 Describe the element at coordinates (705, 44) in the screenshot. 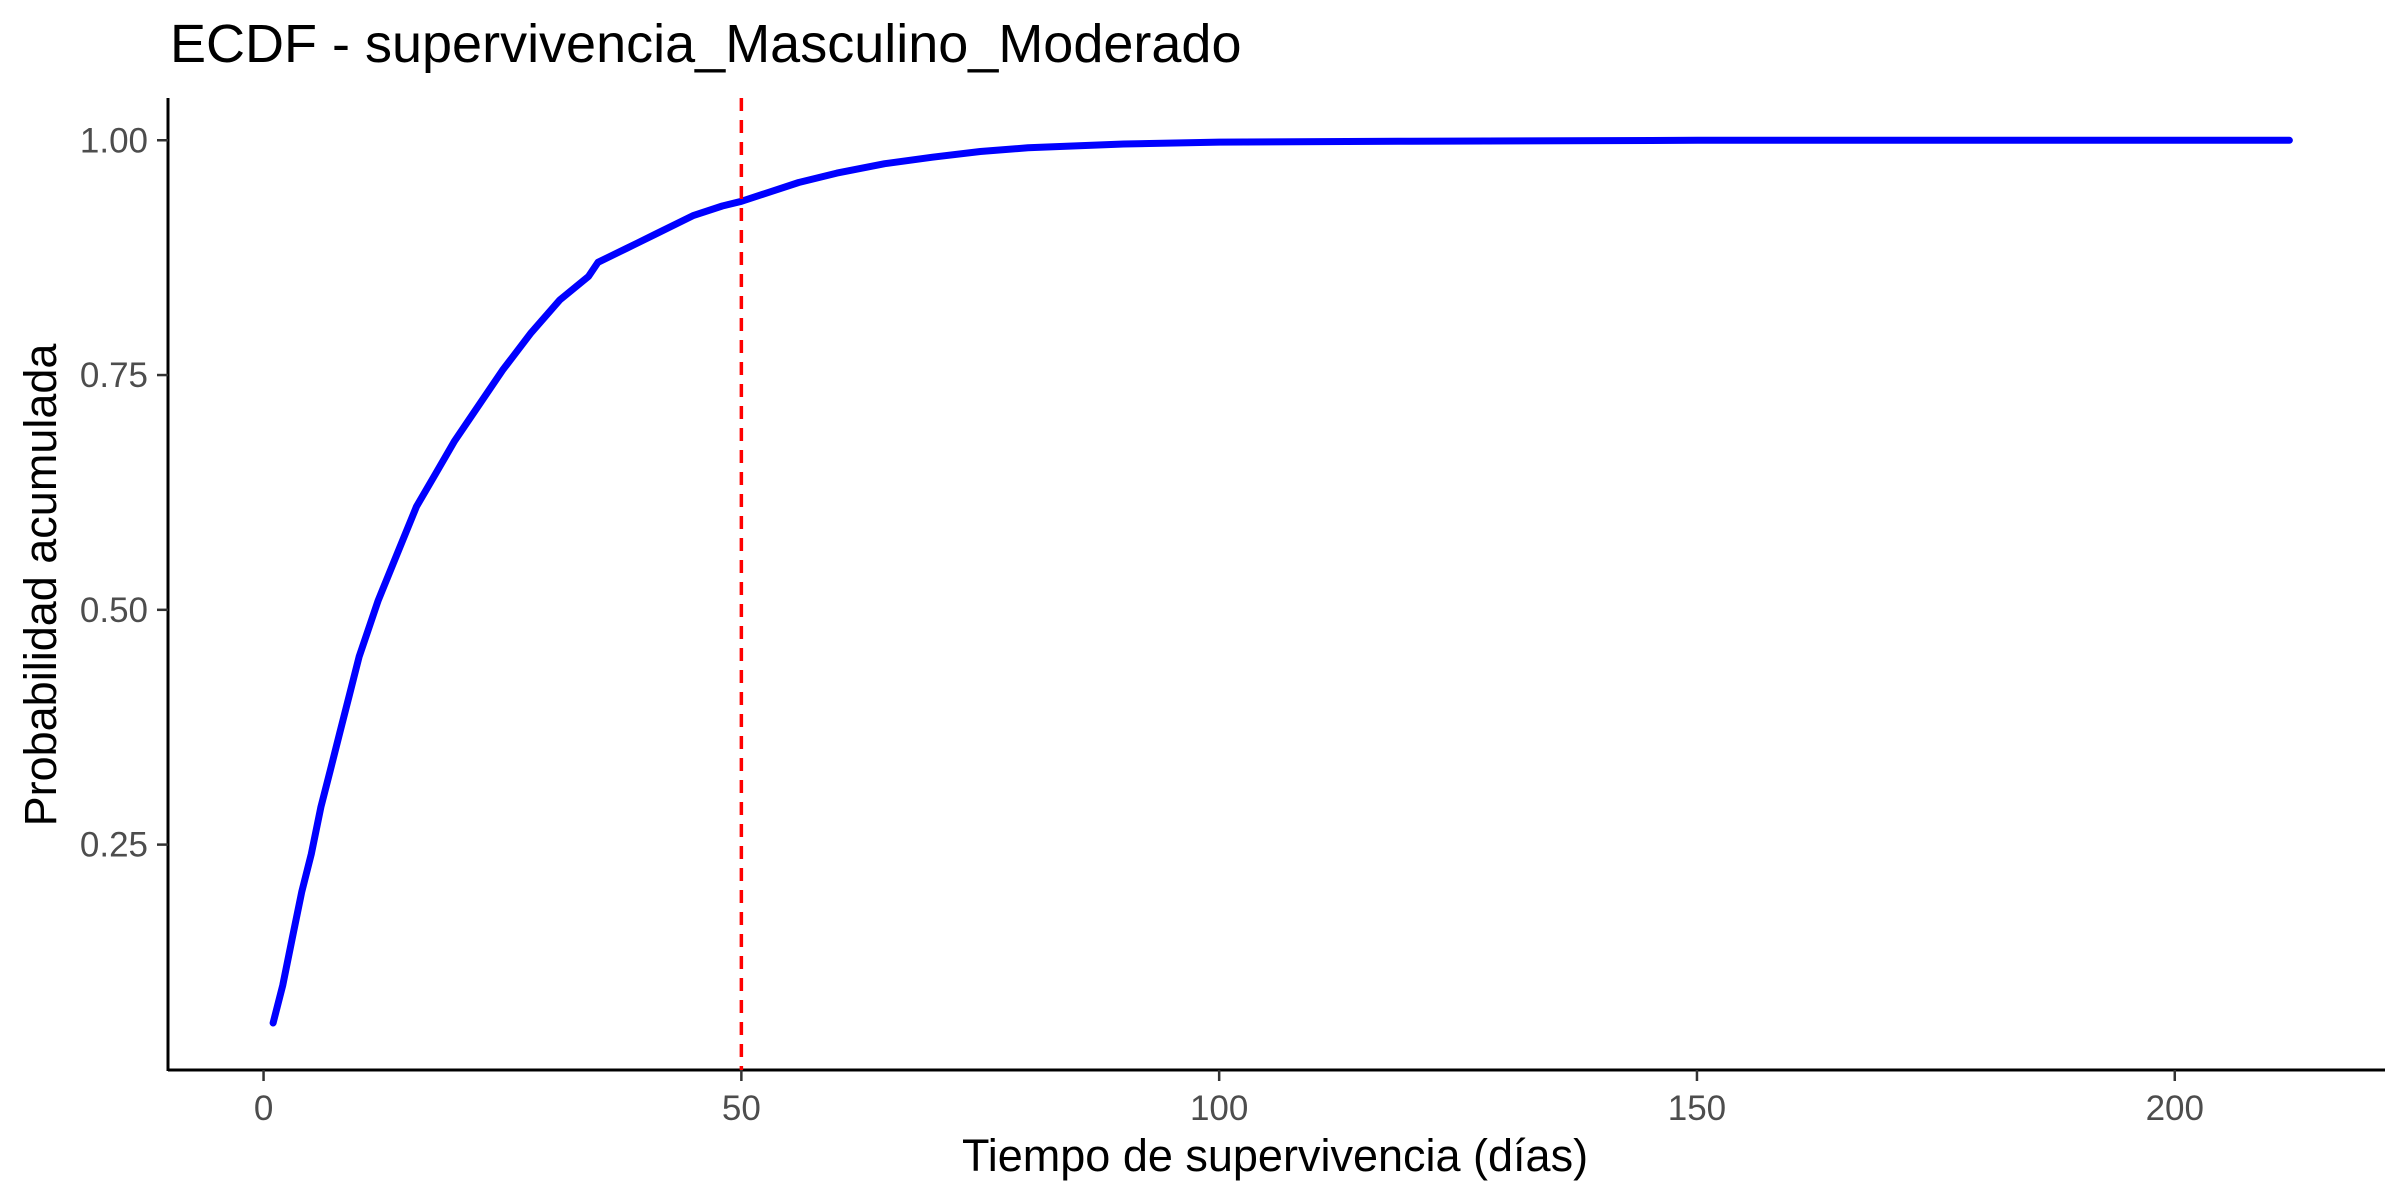

I see `chart-title: ECDF - supervivencia_Masculino_Moderado` at that location.